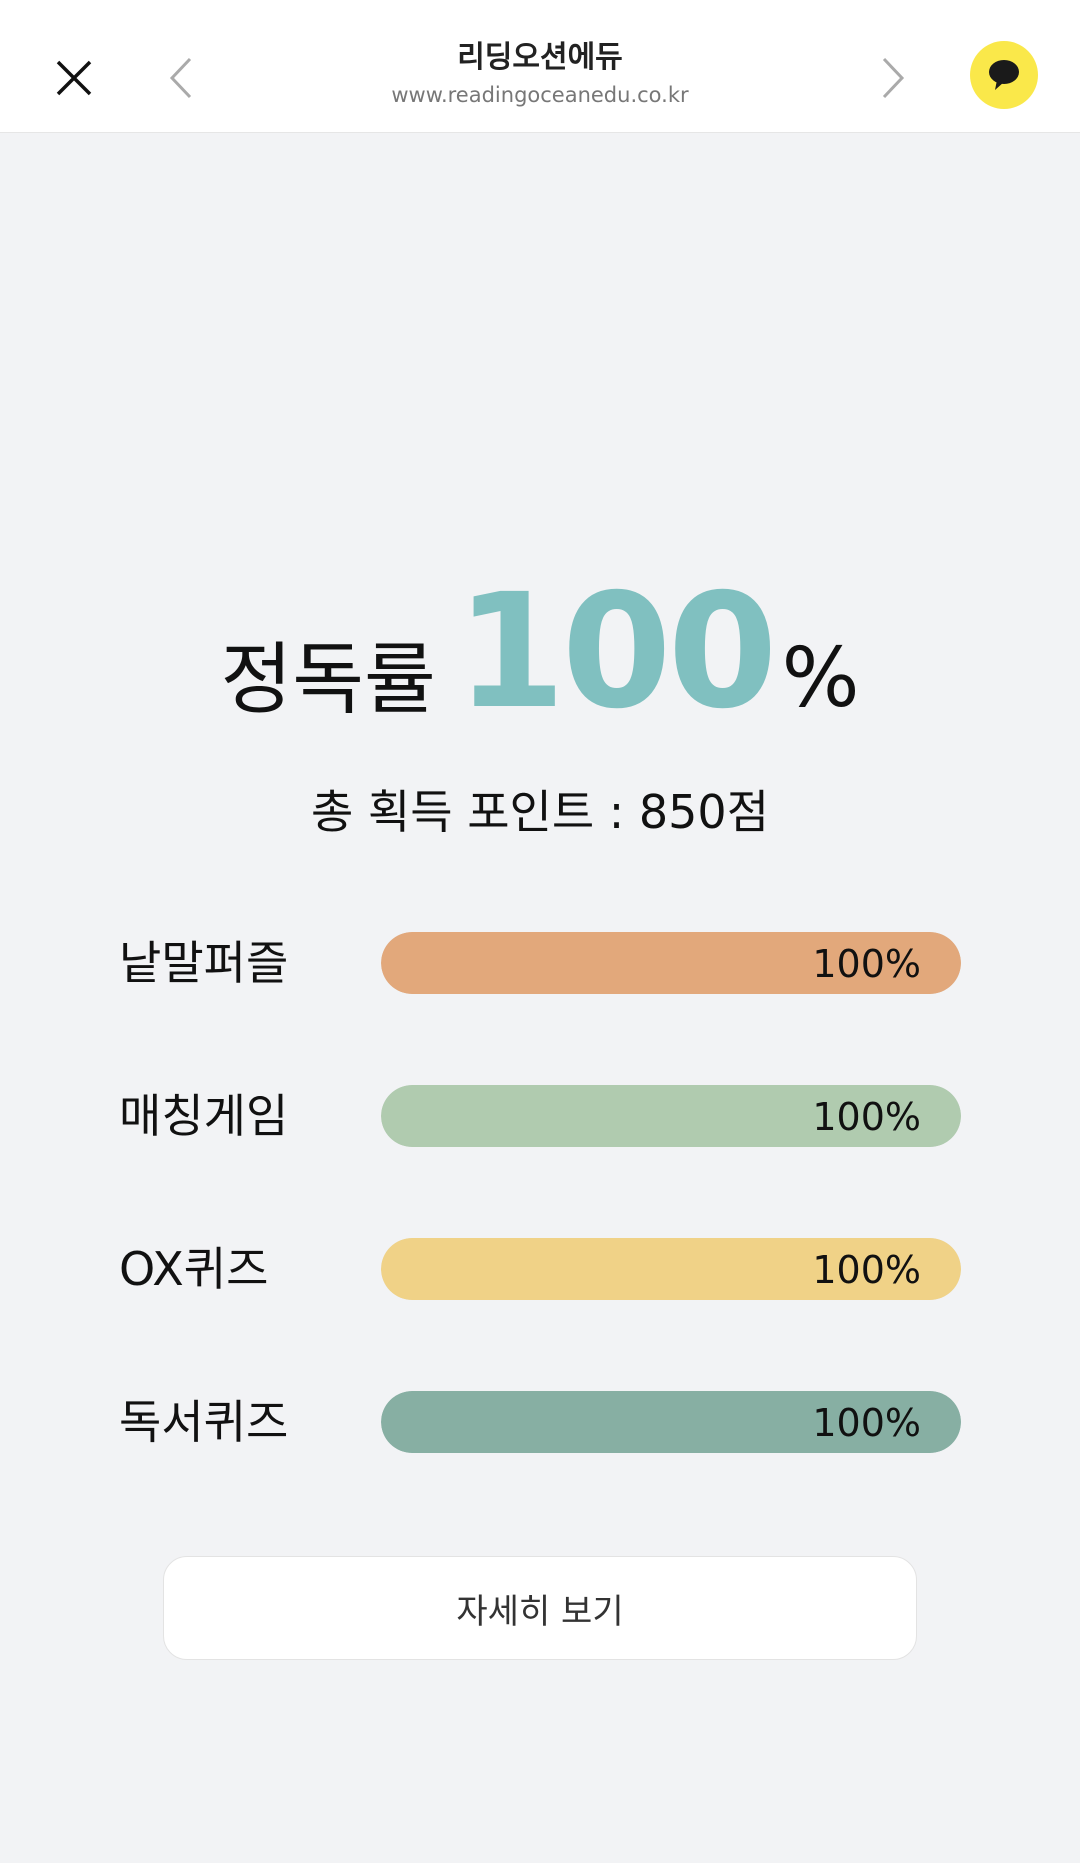 The height and width of the screenshot is (1863, 1080). I want to click on category-row: 매칭게임 100%, so click(540, 1116).